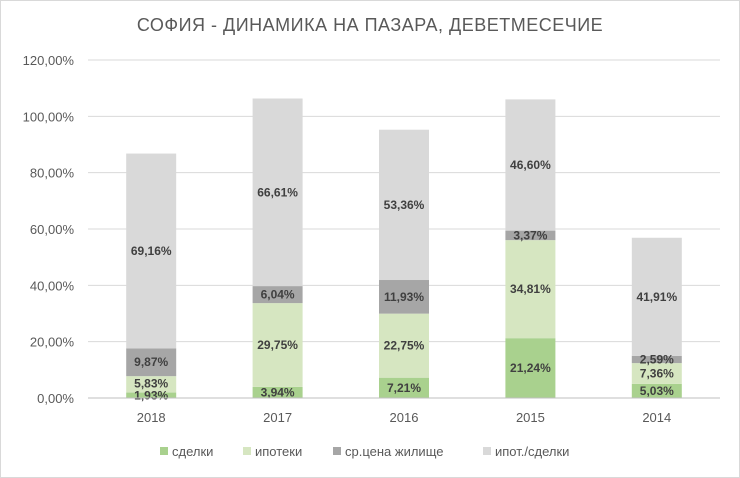  I want to click on legend: сделки ипотеки ср.цена жилище ипот./сделки, so click(364, 451).